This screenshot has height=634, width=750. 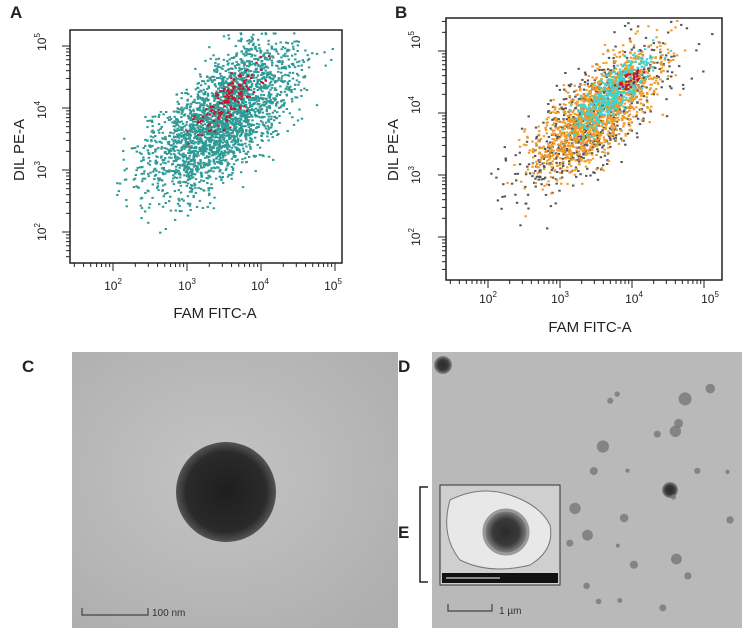 What do you see at coordinates (37, 163) in the screenshot?
I see `tick-exponent: 3` at bounding box center [37, 163].